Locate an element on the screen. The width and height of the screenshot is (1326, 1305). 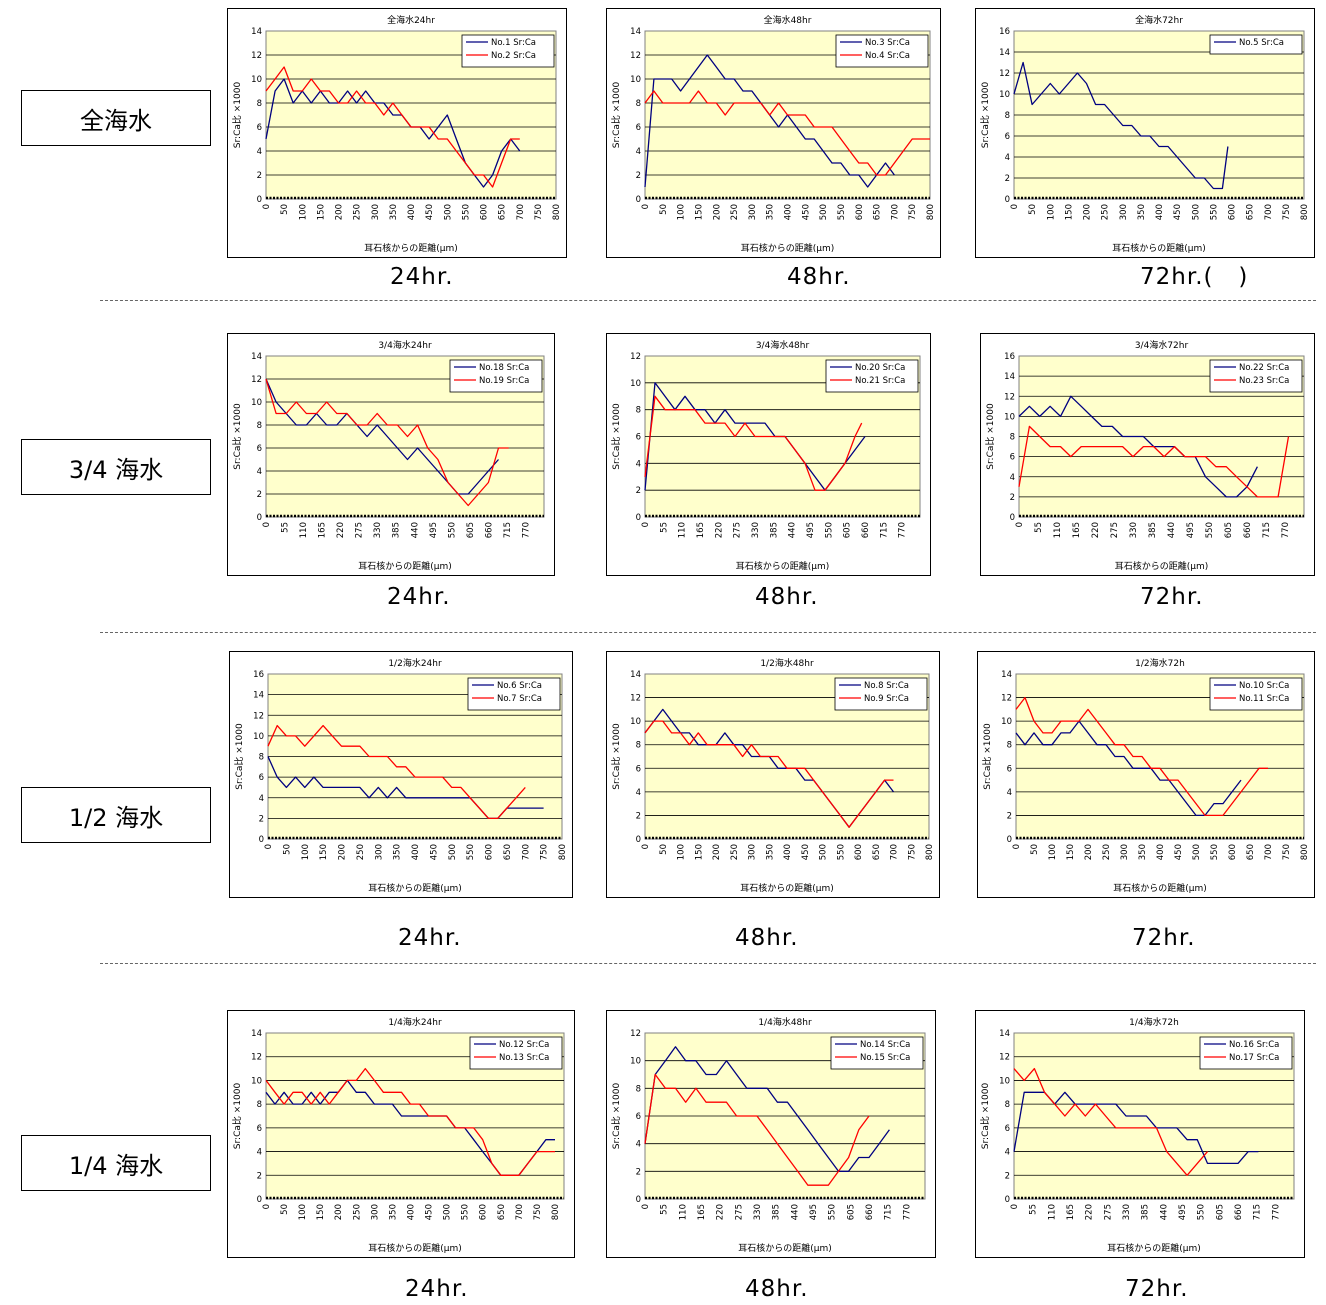
x-tick-label: 400 is located at coordinates (1161, 852).